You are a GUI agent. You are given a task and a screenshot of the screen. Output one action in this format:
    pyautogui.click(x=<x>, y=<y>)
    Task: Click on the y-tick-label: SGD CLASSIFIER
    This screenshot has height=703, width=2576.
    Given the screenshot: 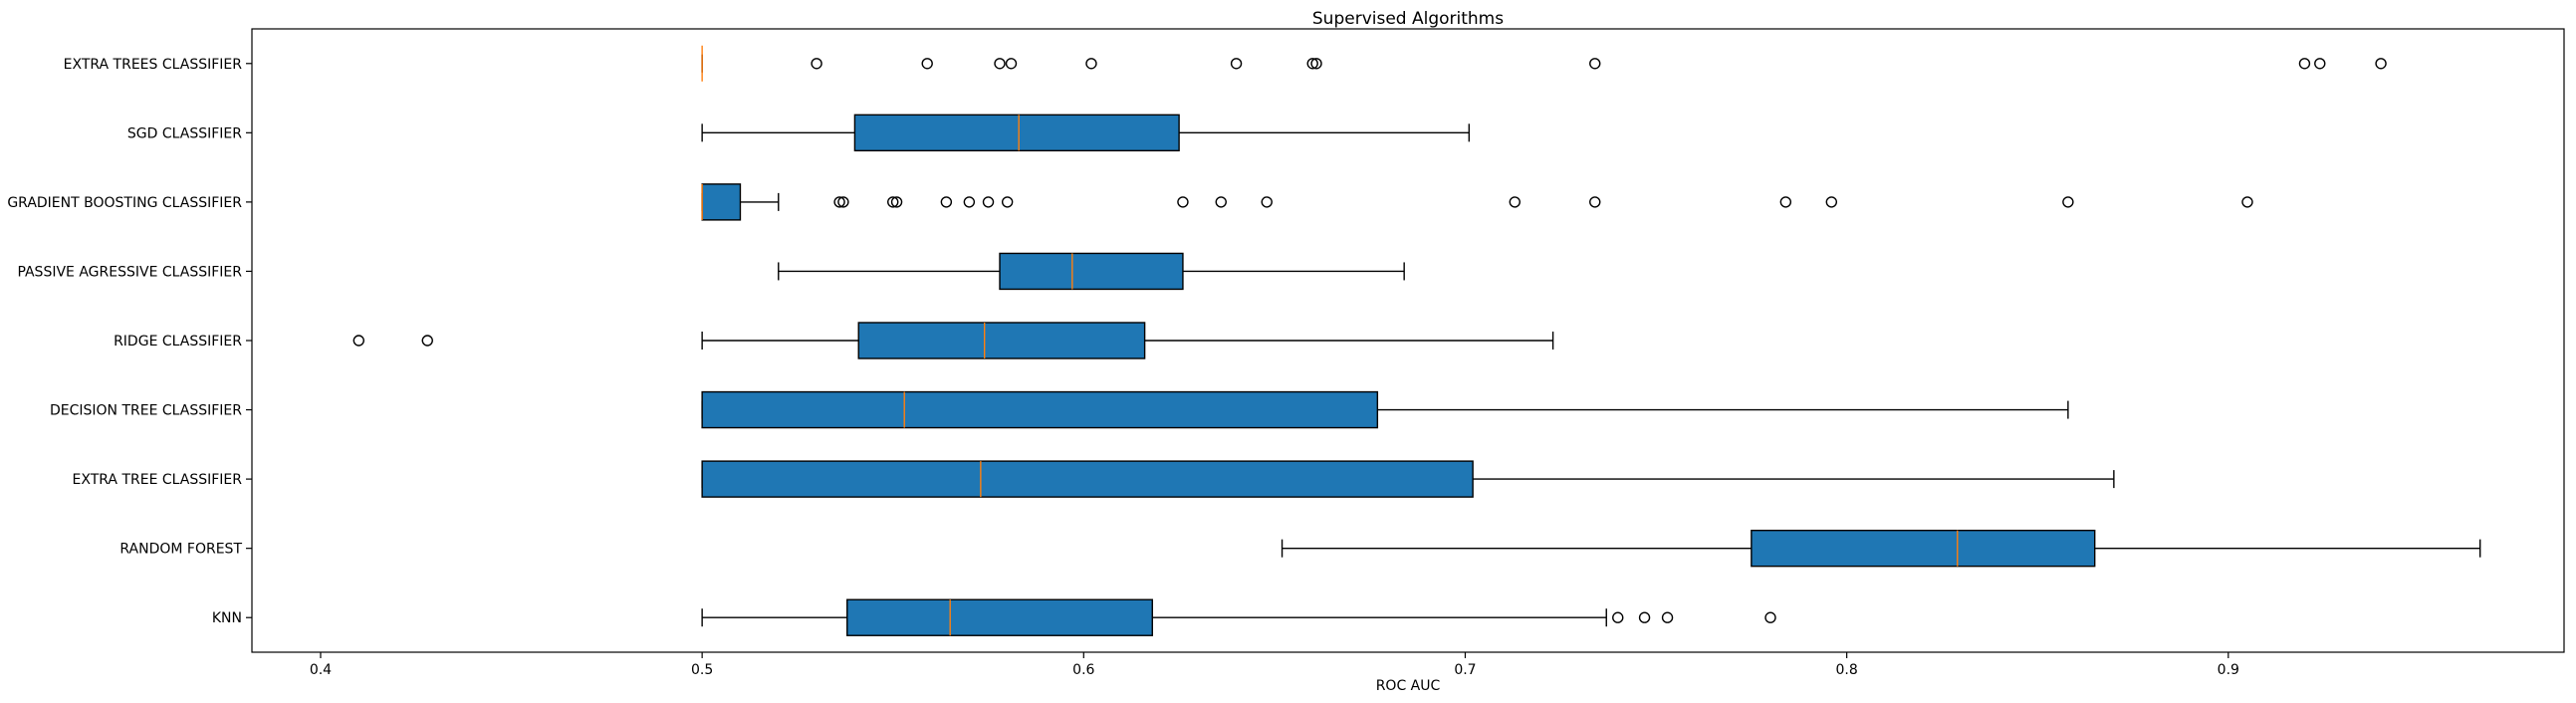 What is the action you would take?
    pyautogui.click(x=184, y=133)
    